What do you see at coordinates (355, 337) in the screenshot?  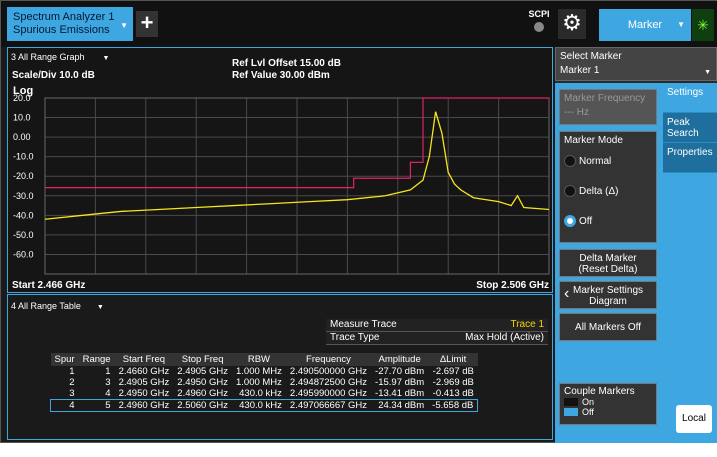 I see `trace-type-label: Trace Type` at bounding box center [355, 337].